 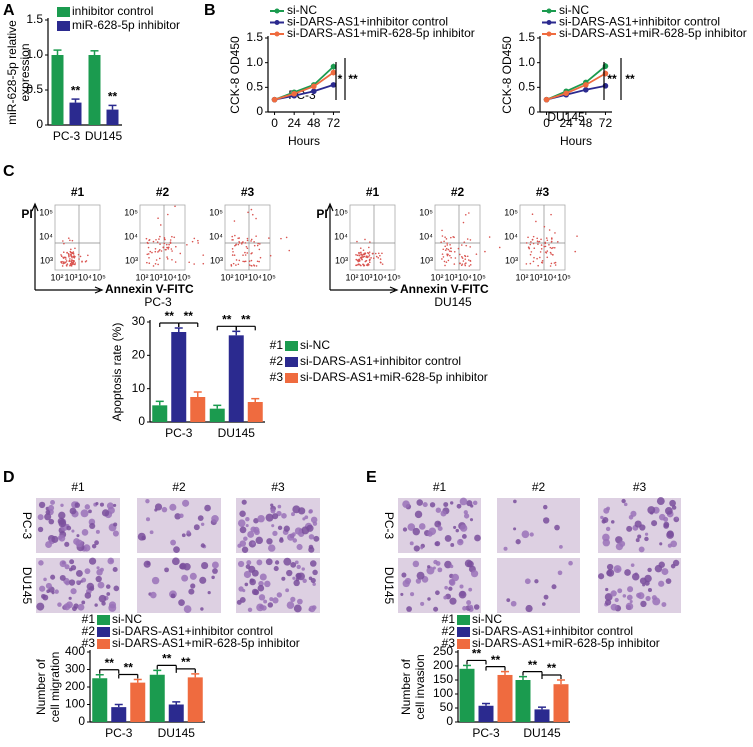 I want to click on legend-prefix: #3, so click(x=89, y=643).